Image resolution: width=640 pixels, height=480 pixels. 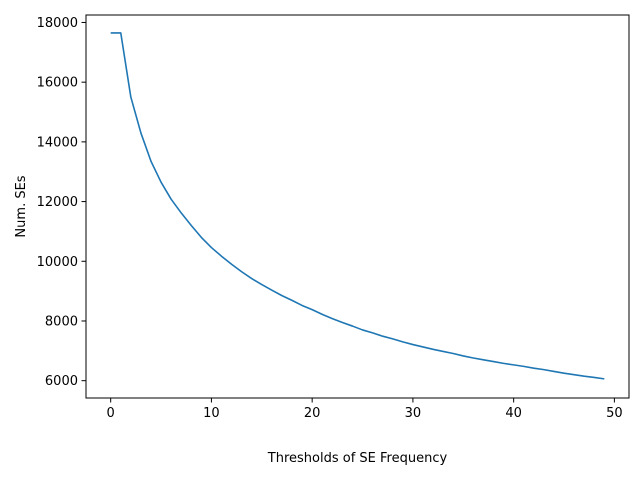 I want to click on y-tick-label: 18000, so click(x=57, y=23).